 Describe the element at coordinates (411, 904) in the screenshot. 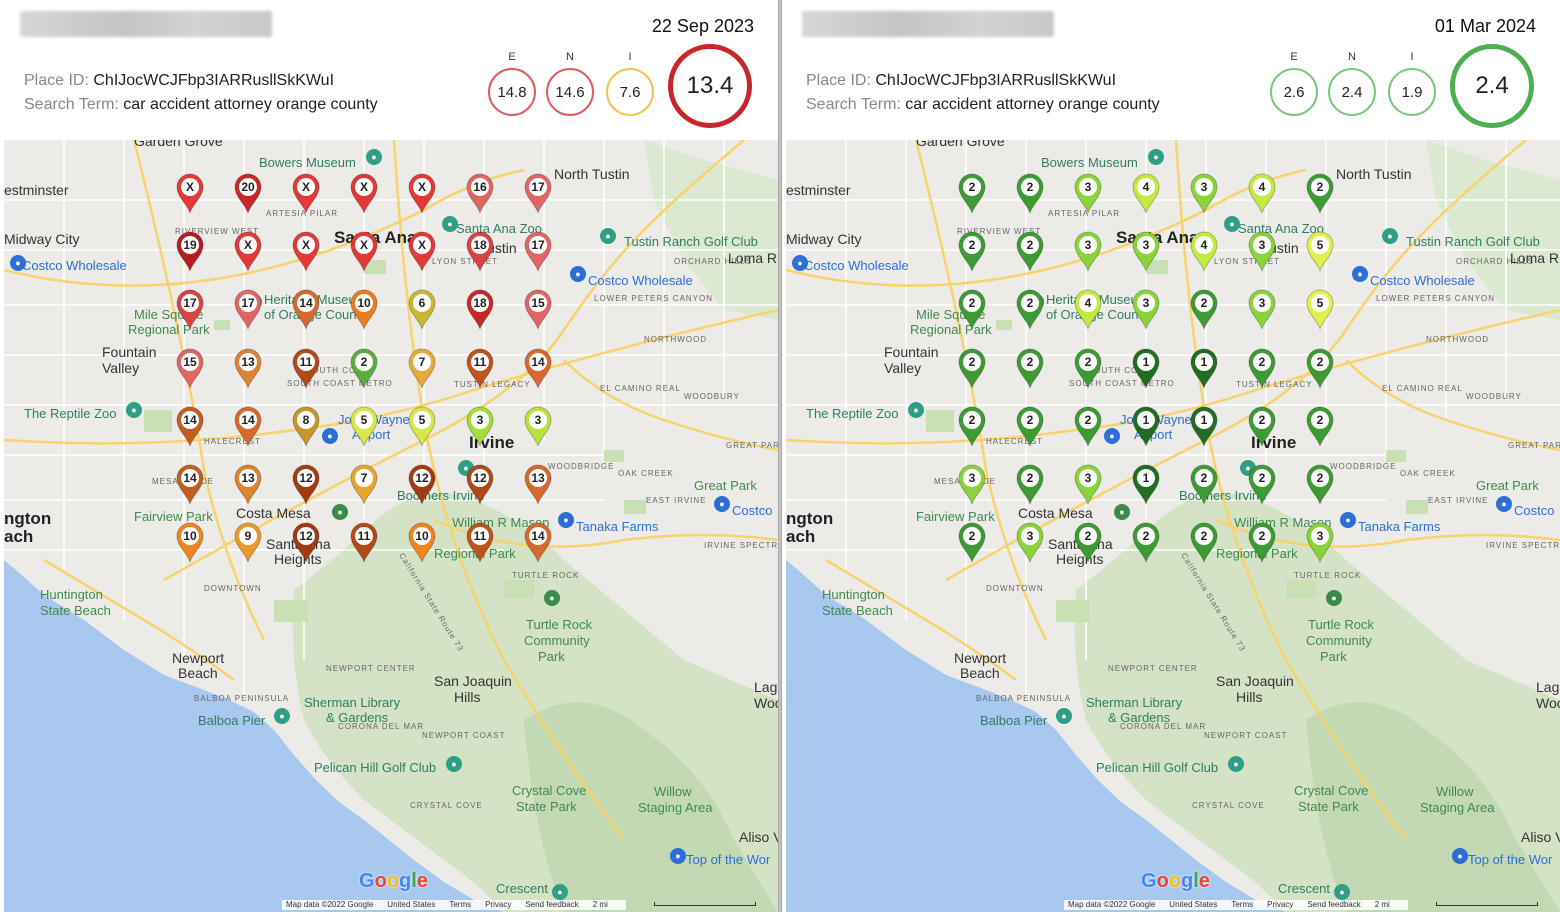

I see `attribution-link: United States` at that location.